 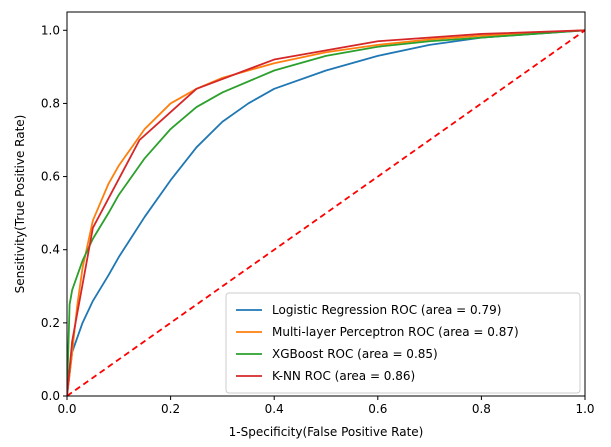 I want to click on y-tick-label: 0.6, so click(x=50, y=177).